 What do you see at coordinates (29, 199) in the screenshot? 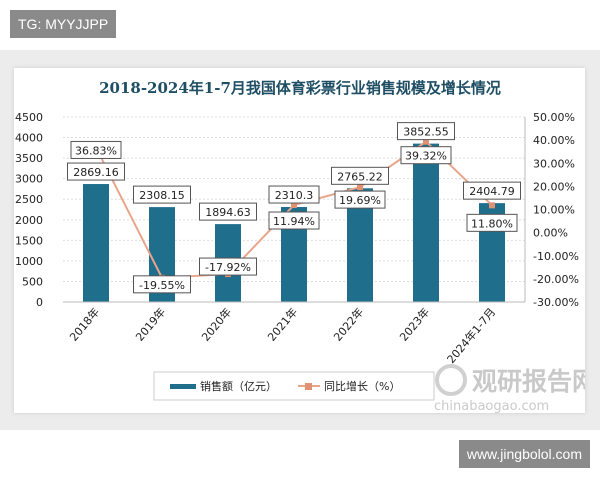
I see `left-tick-label: 2500` at bounding box center [29, 199].